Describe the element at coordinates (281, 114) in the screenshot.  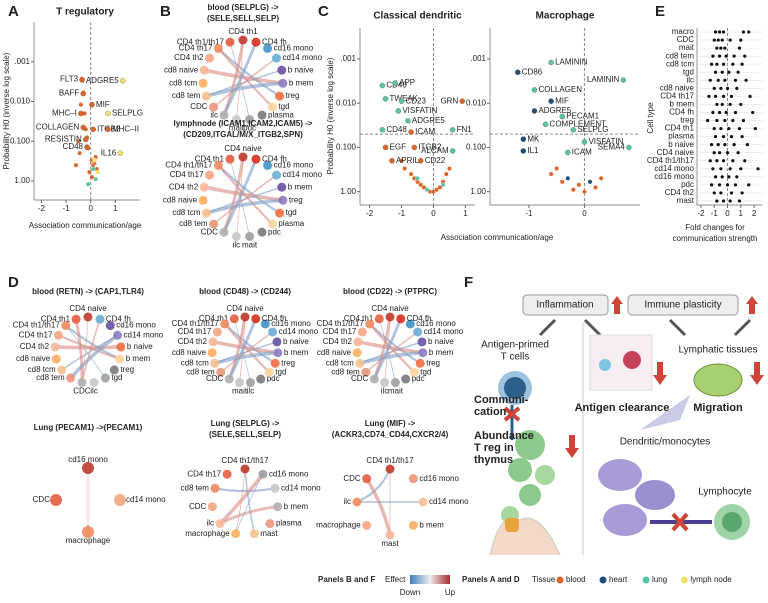
I see `node-label: plasma` at that location.